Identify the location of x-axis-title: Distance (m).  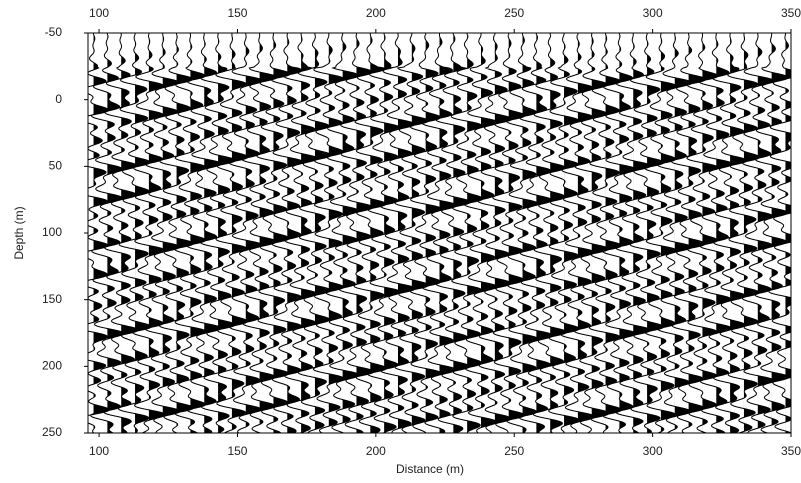
(430, 469).